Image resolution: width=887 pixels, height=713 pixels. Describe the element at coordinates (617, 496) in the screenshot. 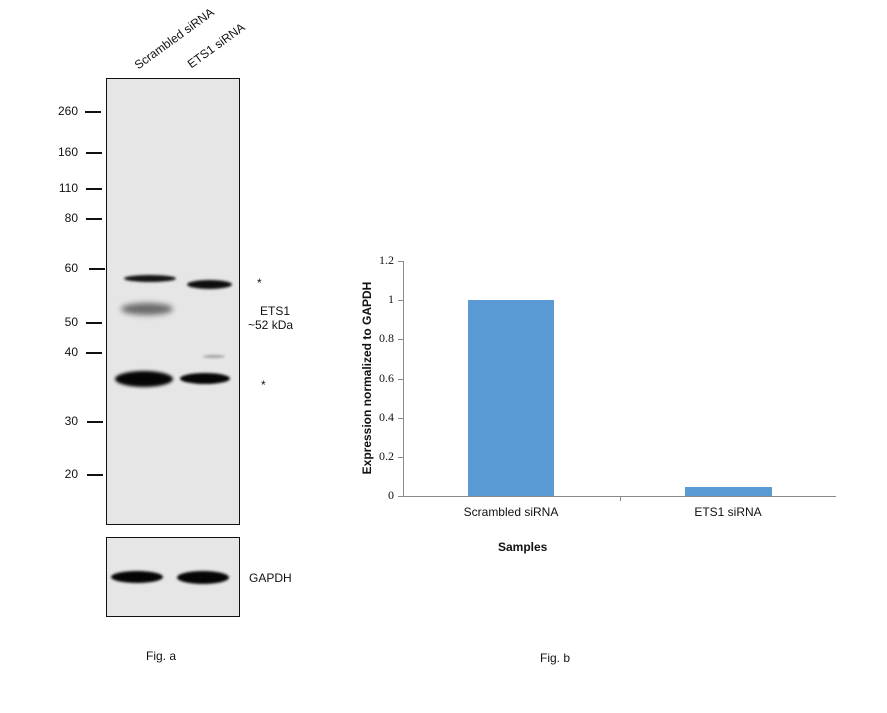

I see `x-axis` at that location.